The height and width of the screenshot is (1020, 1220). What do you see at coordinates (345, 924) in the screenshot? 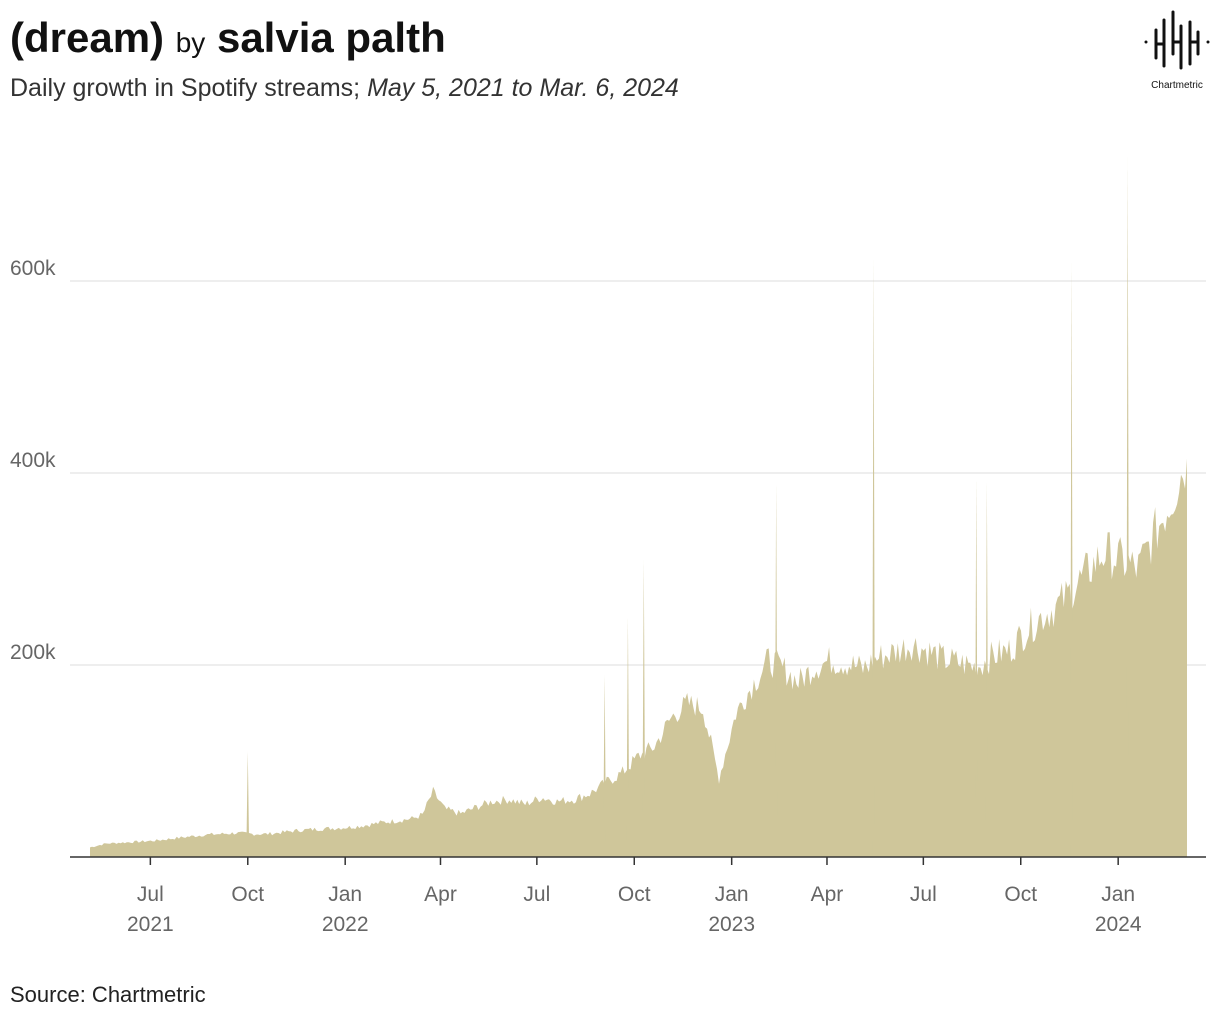
I see `x-tick-year-label: 2022` at bounding box center [345, 924].